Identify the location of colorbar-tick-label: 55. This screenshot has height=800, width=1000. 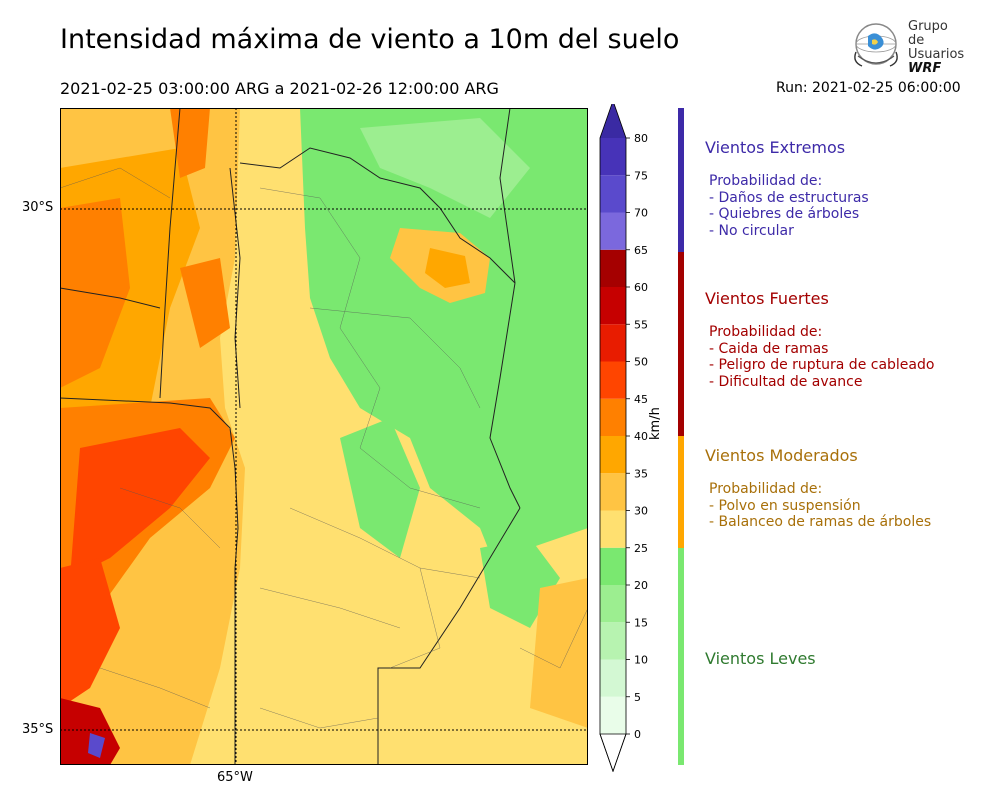
(641, 324).